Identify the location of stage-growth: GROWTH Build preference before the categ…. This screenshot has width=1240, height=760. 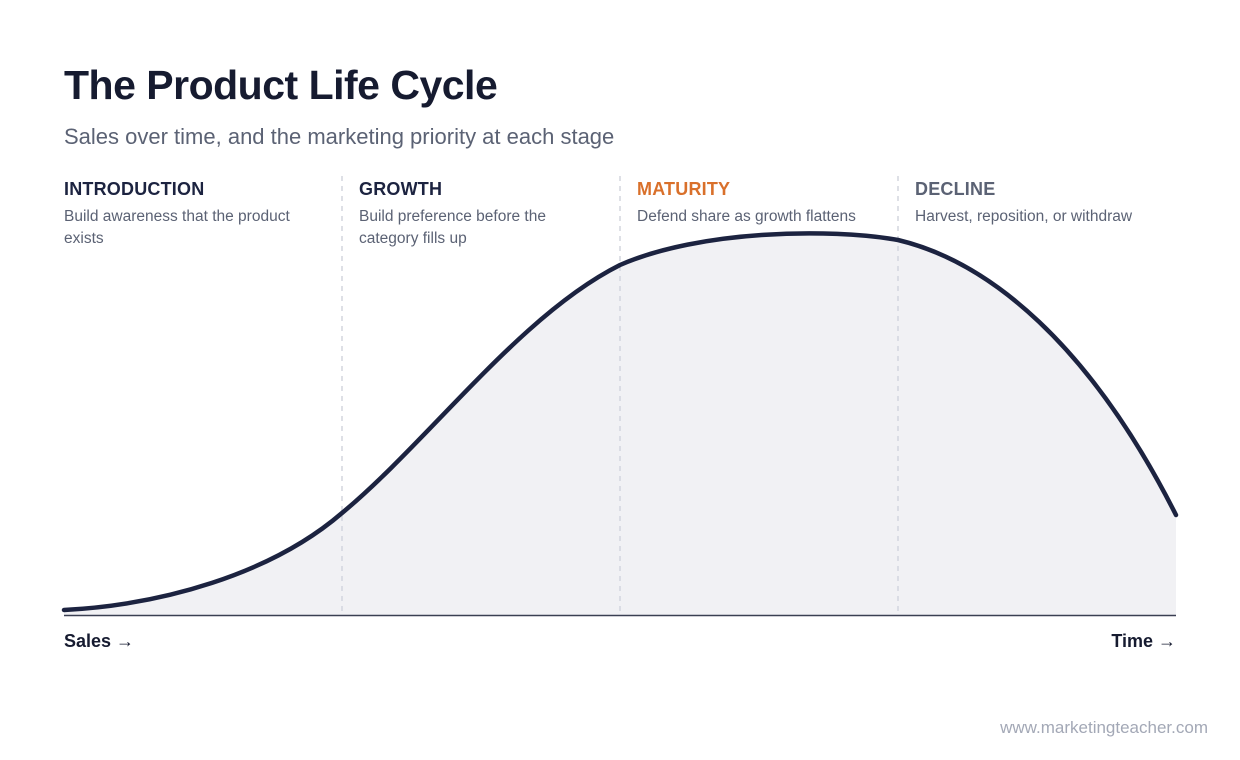
(484, 214).